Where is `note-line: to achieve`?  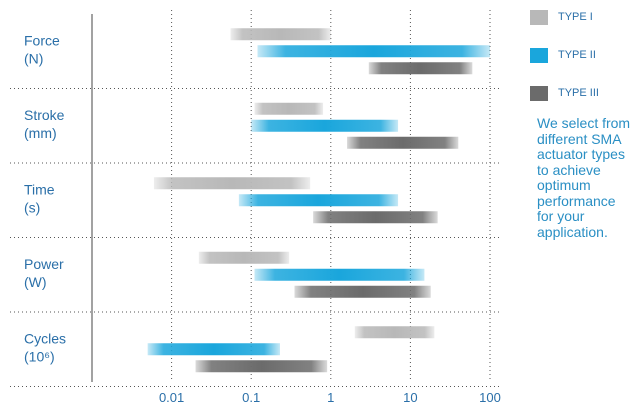
note-line: to achieve is located at coordinates (569, 169).